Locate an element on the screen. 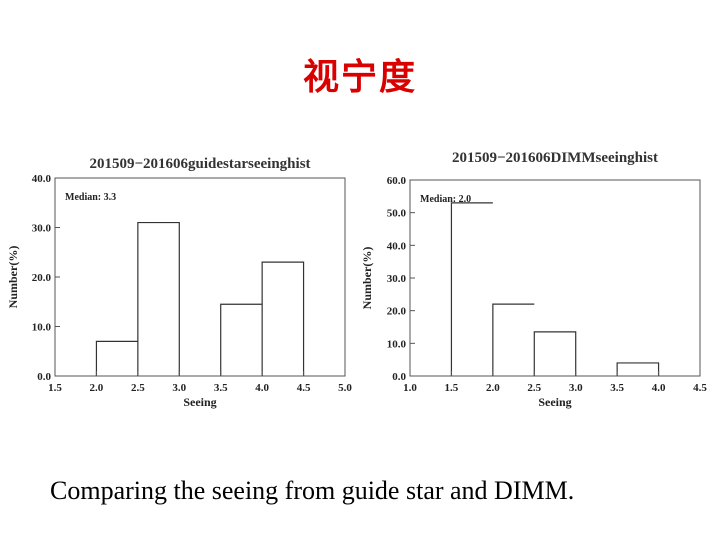  chart-title: 201509−201606guidestarseeinghist is located at coordinates (199, 164).